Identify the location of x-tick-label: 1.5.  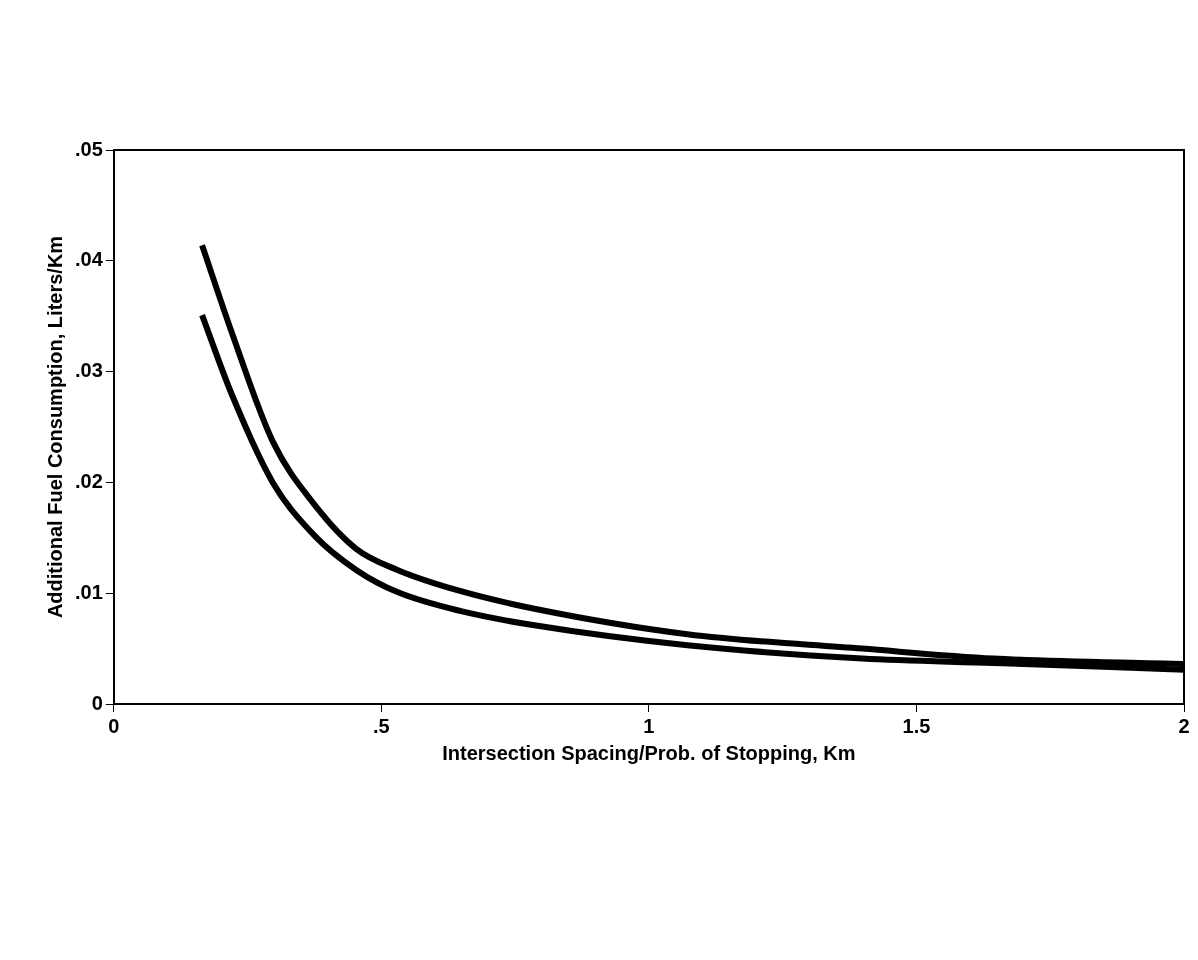
(916, 725).